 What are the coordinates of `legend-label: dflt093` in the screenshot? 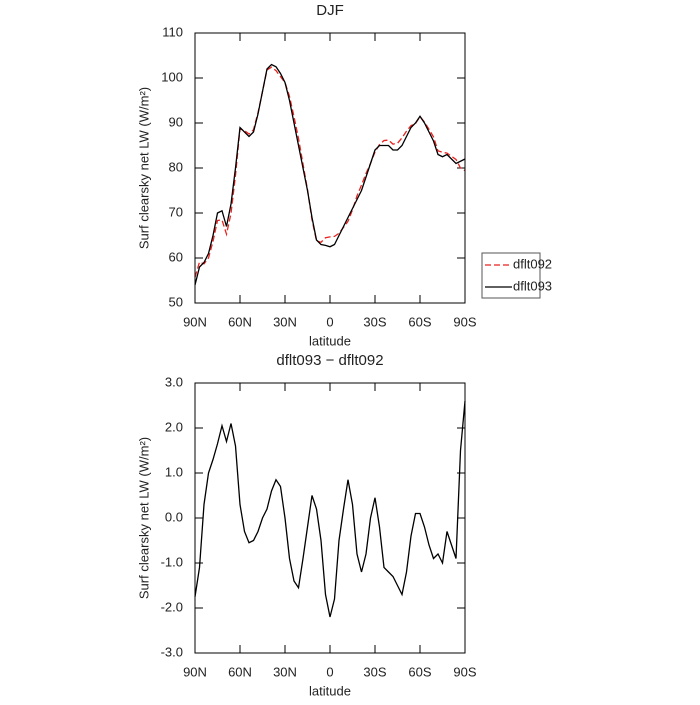 It's located at (532, 285).